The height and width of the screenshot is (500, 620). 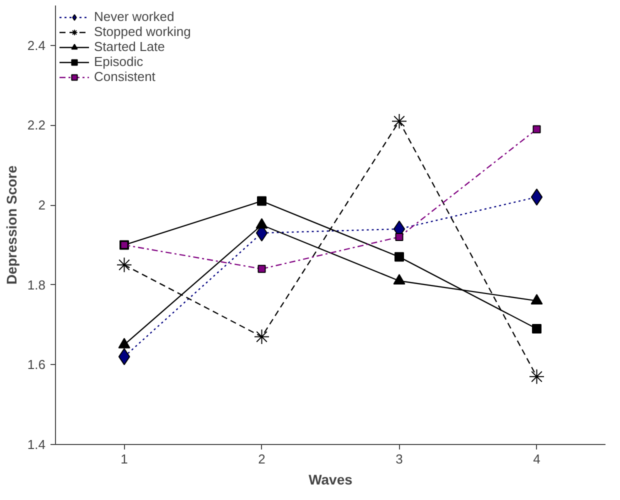 I want to click on x-tick-label: 3, so click(x=399, y=459).